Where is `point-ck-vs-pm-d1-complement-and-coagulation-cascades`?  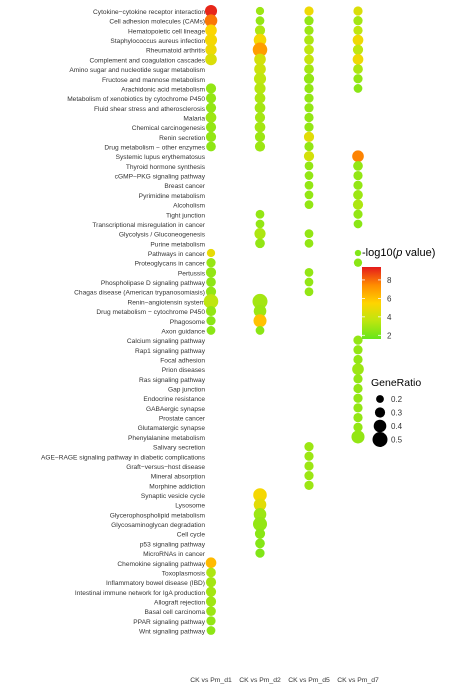
point-ck-vs-pm-d1-complement-and-coagulation-cascades is located at coordinates (211, 59).